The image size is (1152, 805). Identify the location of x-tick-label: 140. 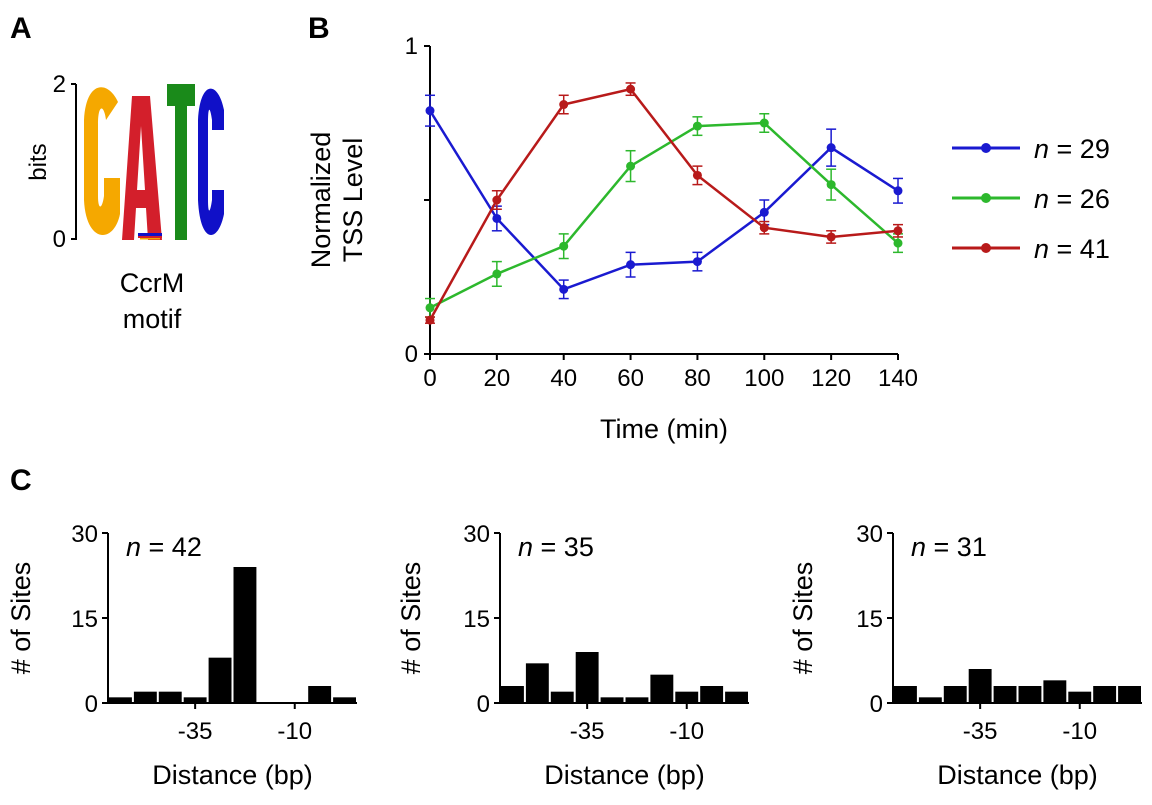
(898, 378).